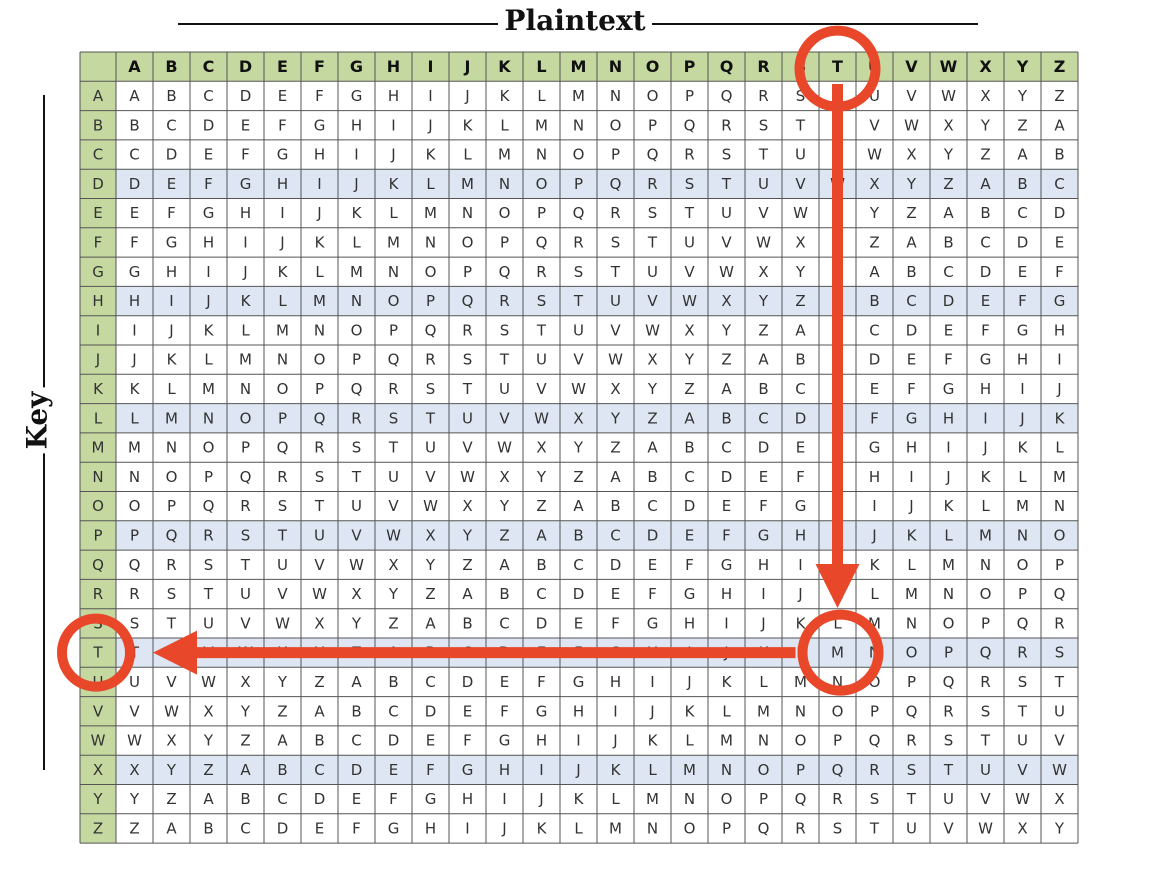  I want to click on cell-r-e: V, so click(282, 594).